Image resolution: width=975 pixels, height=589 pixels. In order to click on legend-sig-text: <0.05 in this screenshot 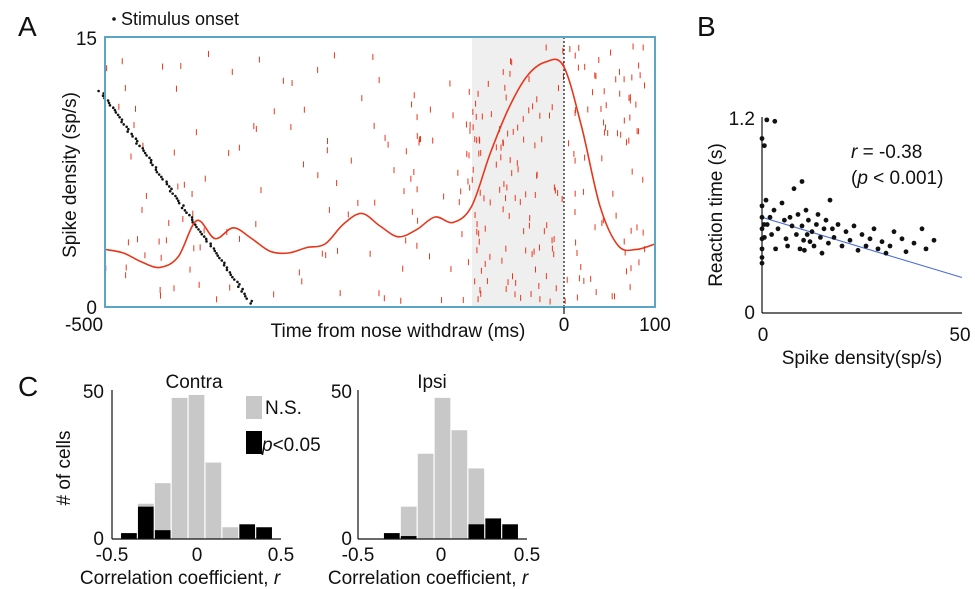, I will do `click(297, 445)`.